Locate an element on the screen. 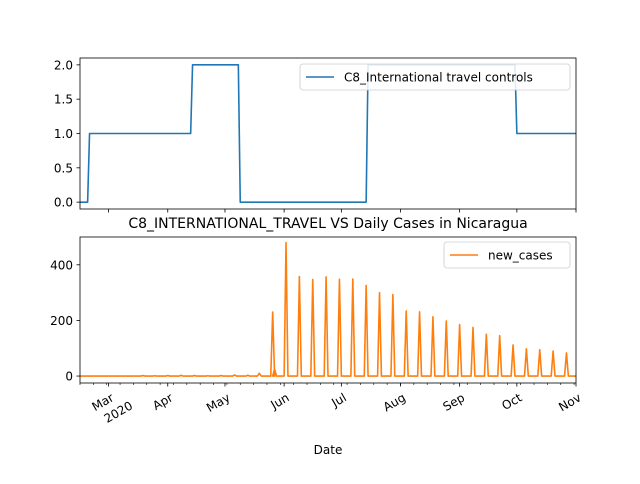  top-y-tick-label: 1.0 is located at coordinates (63, 134).